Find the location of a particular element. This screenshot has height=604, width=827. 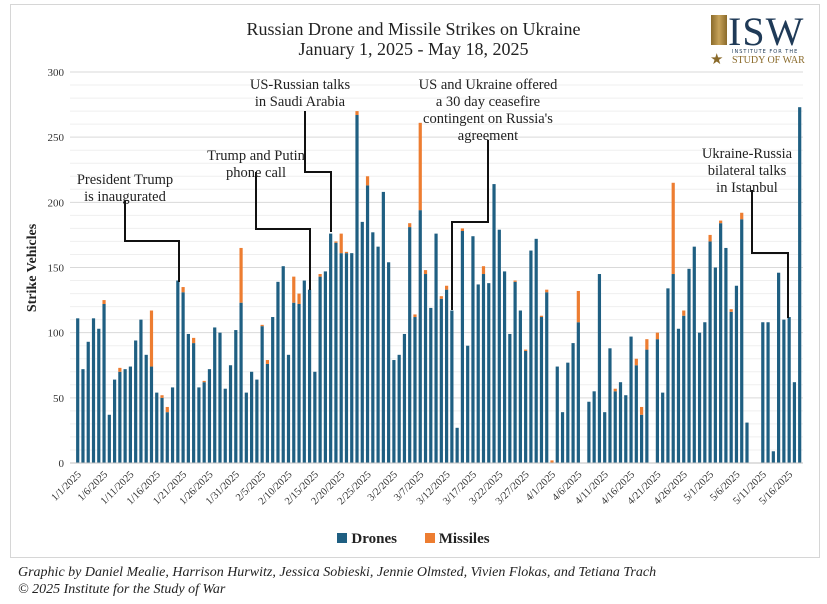

y-axis-label: Strike Vehicles is located at coordinates (32, 268).